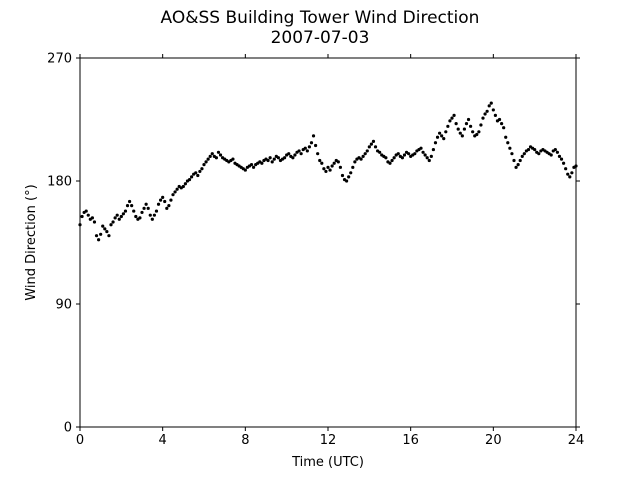  What do you see at coordinates (31, 242) in the screenshot?
I see `y-axis-label: Wind Direction (°)` at bounding box center [31, 242].